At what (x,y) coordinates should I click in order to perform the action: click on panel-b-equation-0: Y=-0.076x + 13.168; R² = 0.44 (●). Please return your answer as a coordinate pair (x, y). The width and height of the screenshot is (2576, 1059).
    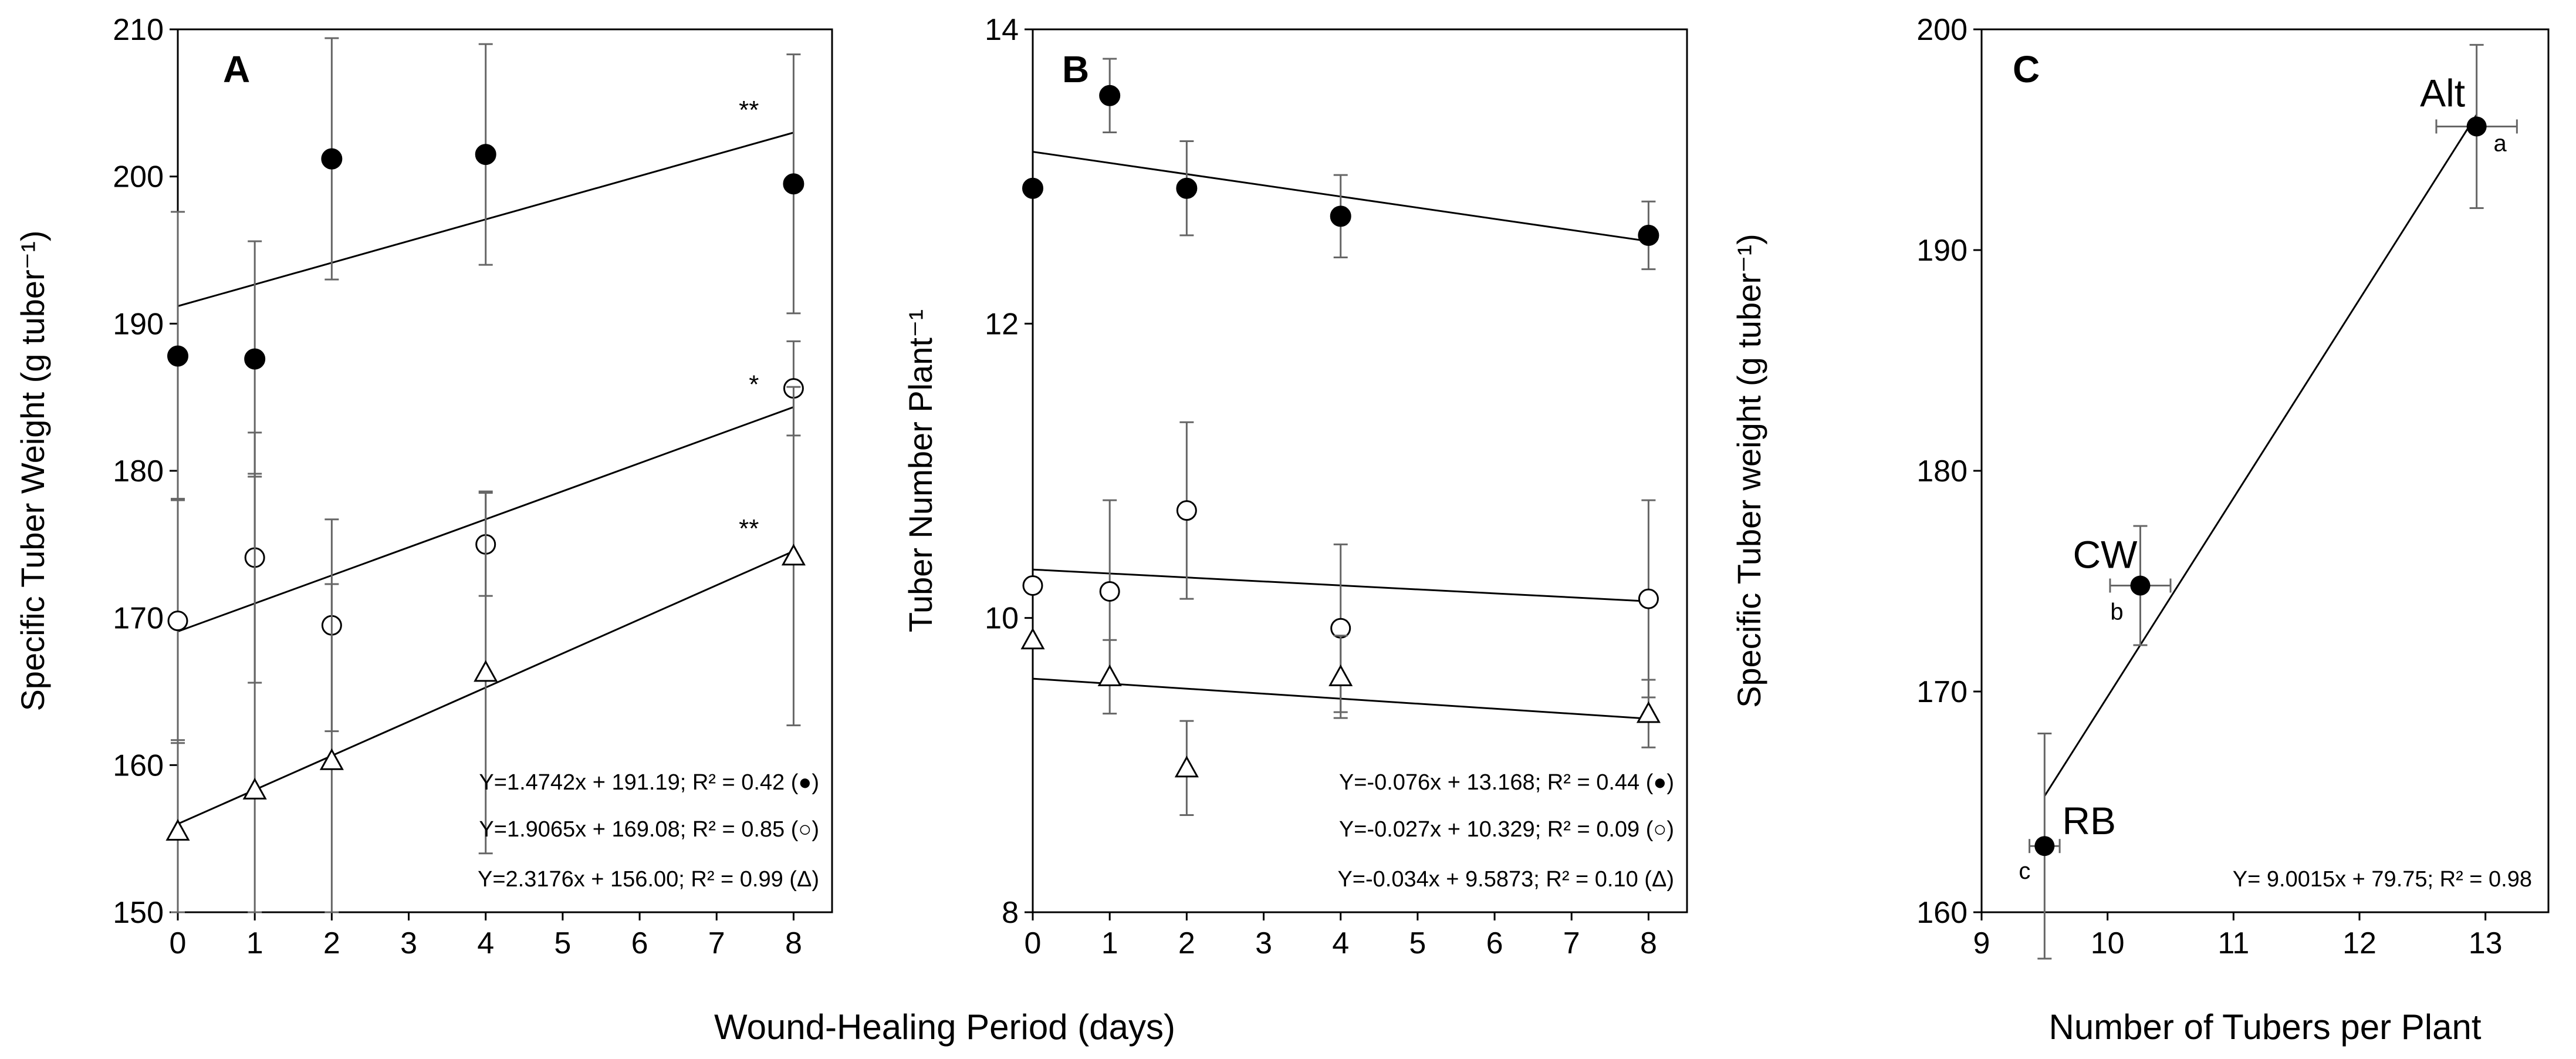
    Looking at the image, I should click on (1506, 782).